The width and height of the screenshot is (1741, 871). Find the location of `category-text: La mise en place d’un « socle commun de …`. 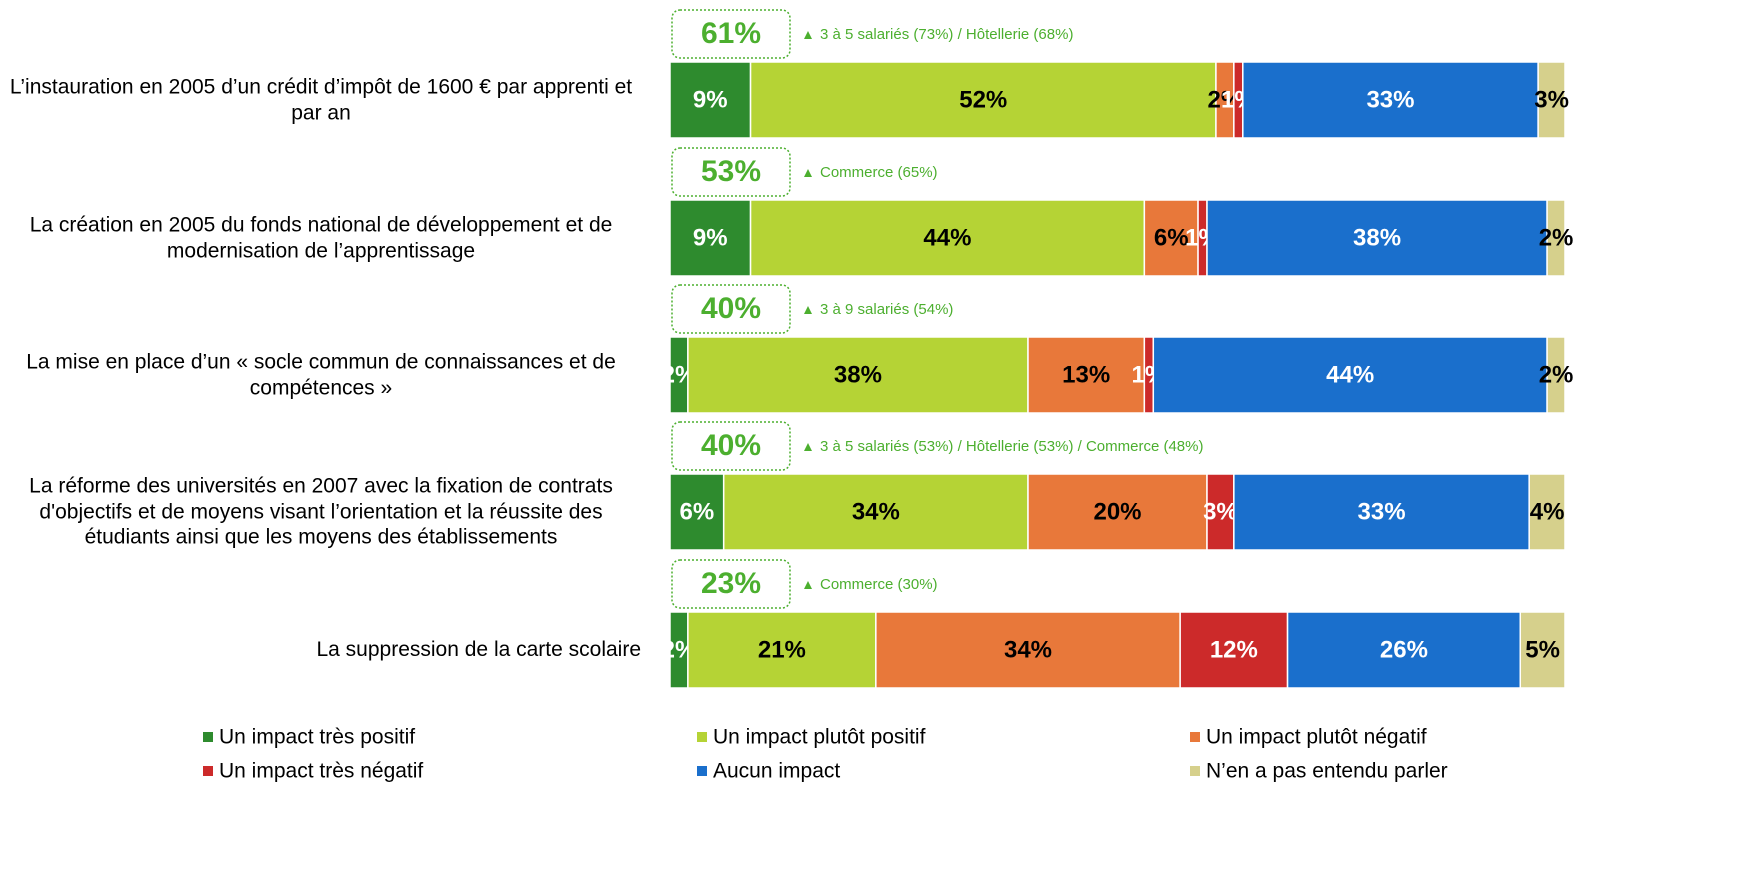

category-text: La mise en place d’un « socle commun de … is located at coordinates (321, 374).